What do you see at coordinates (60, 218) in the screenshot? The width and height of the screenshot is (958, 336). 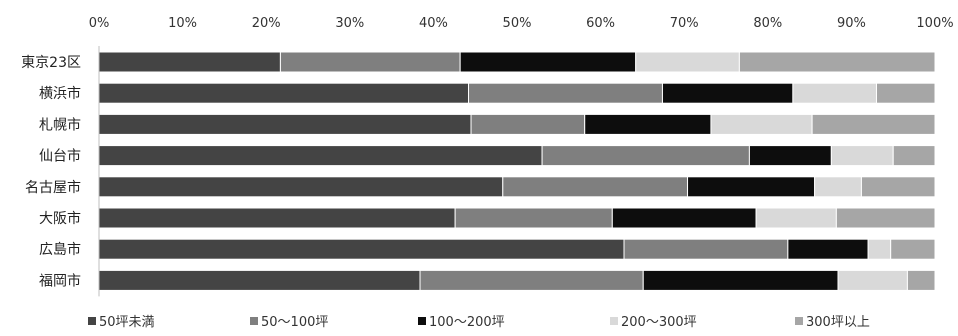 I see `category-label: 大阪市` at bounding box center [60, 218].